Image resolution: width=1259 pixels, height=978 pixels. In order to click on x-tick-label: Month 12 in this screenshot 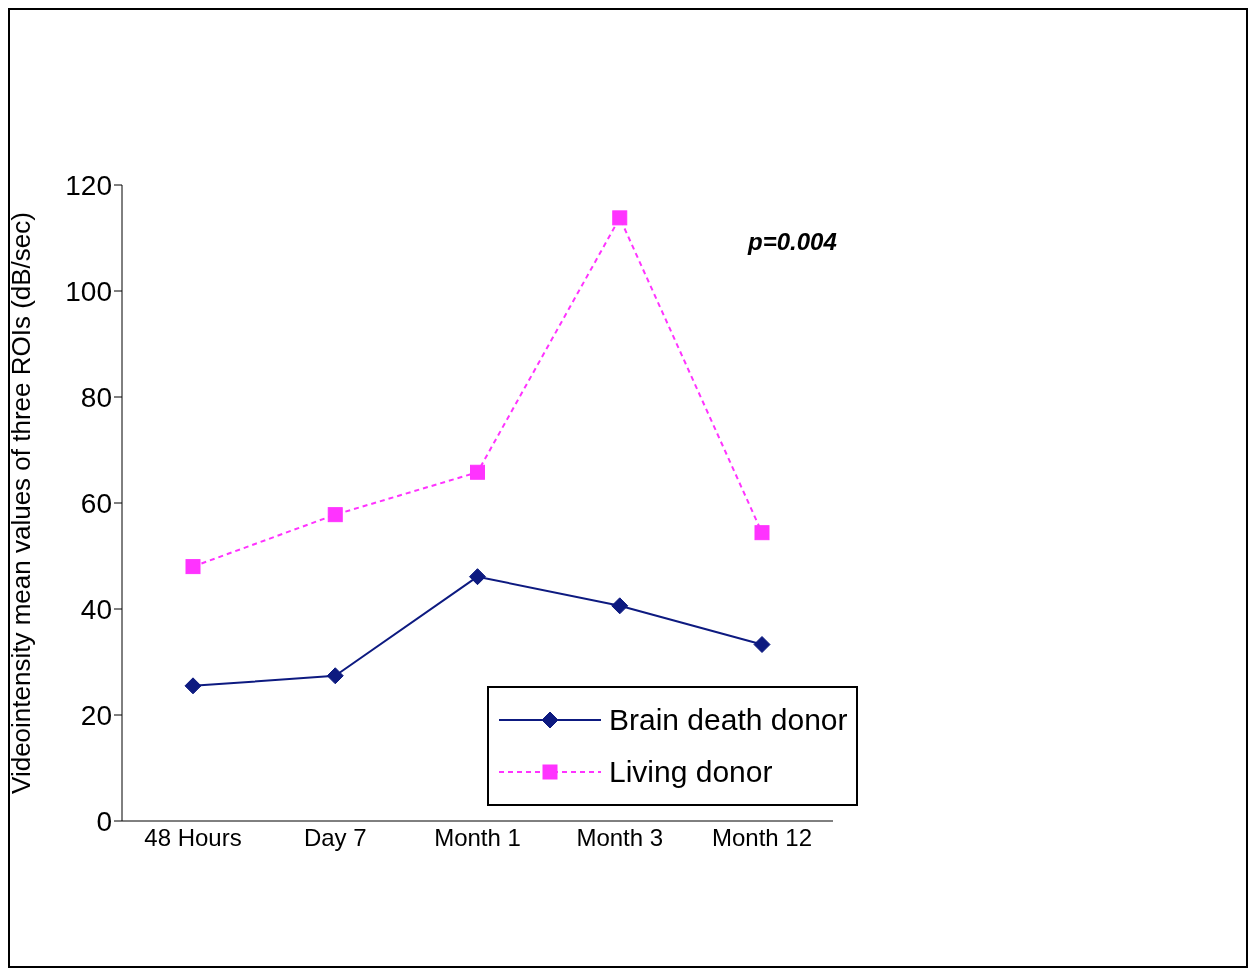, I will do `click(762, 838)`.